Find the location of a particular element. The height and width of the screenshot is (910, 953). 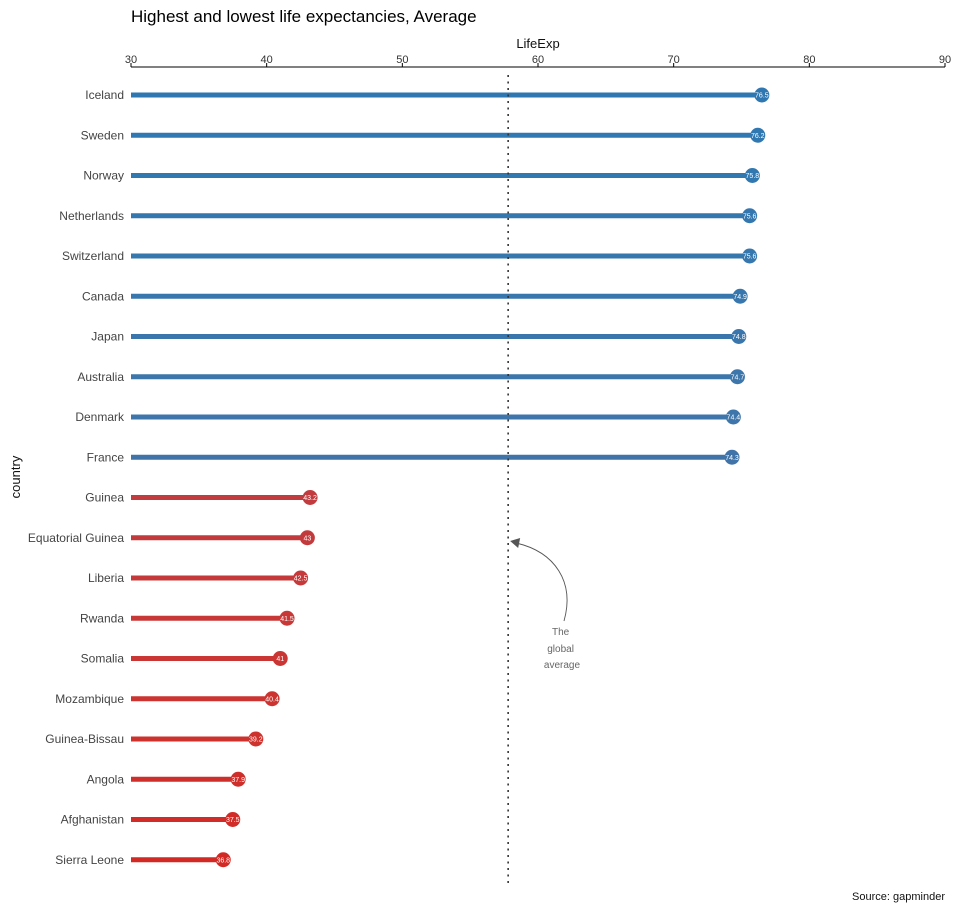

category-label: Norway is located at coordinates (103, 176).